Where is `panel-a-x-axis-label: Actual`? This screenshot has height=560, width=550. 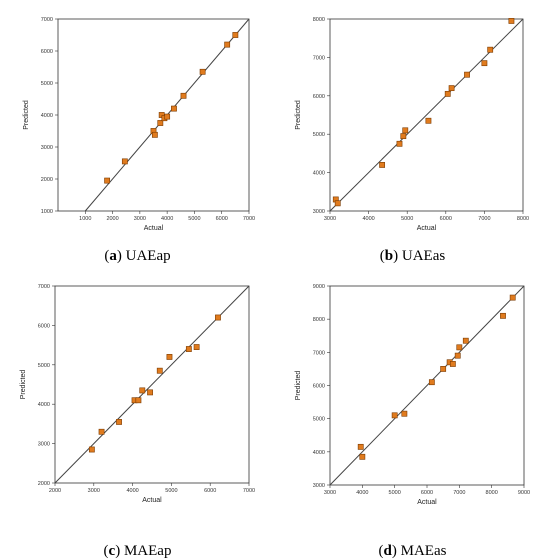
panel-a-x-axis-label: Actual is located at coordinates (154, 228).